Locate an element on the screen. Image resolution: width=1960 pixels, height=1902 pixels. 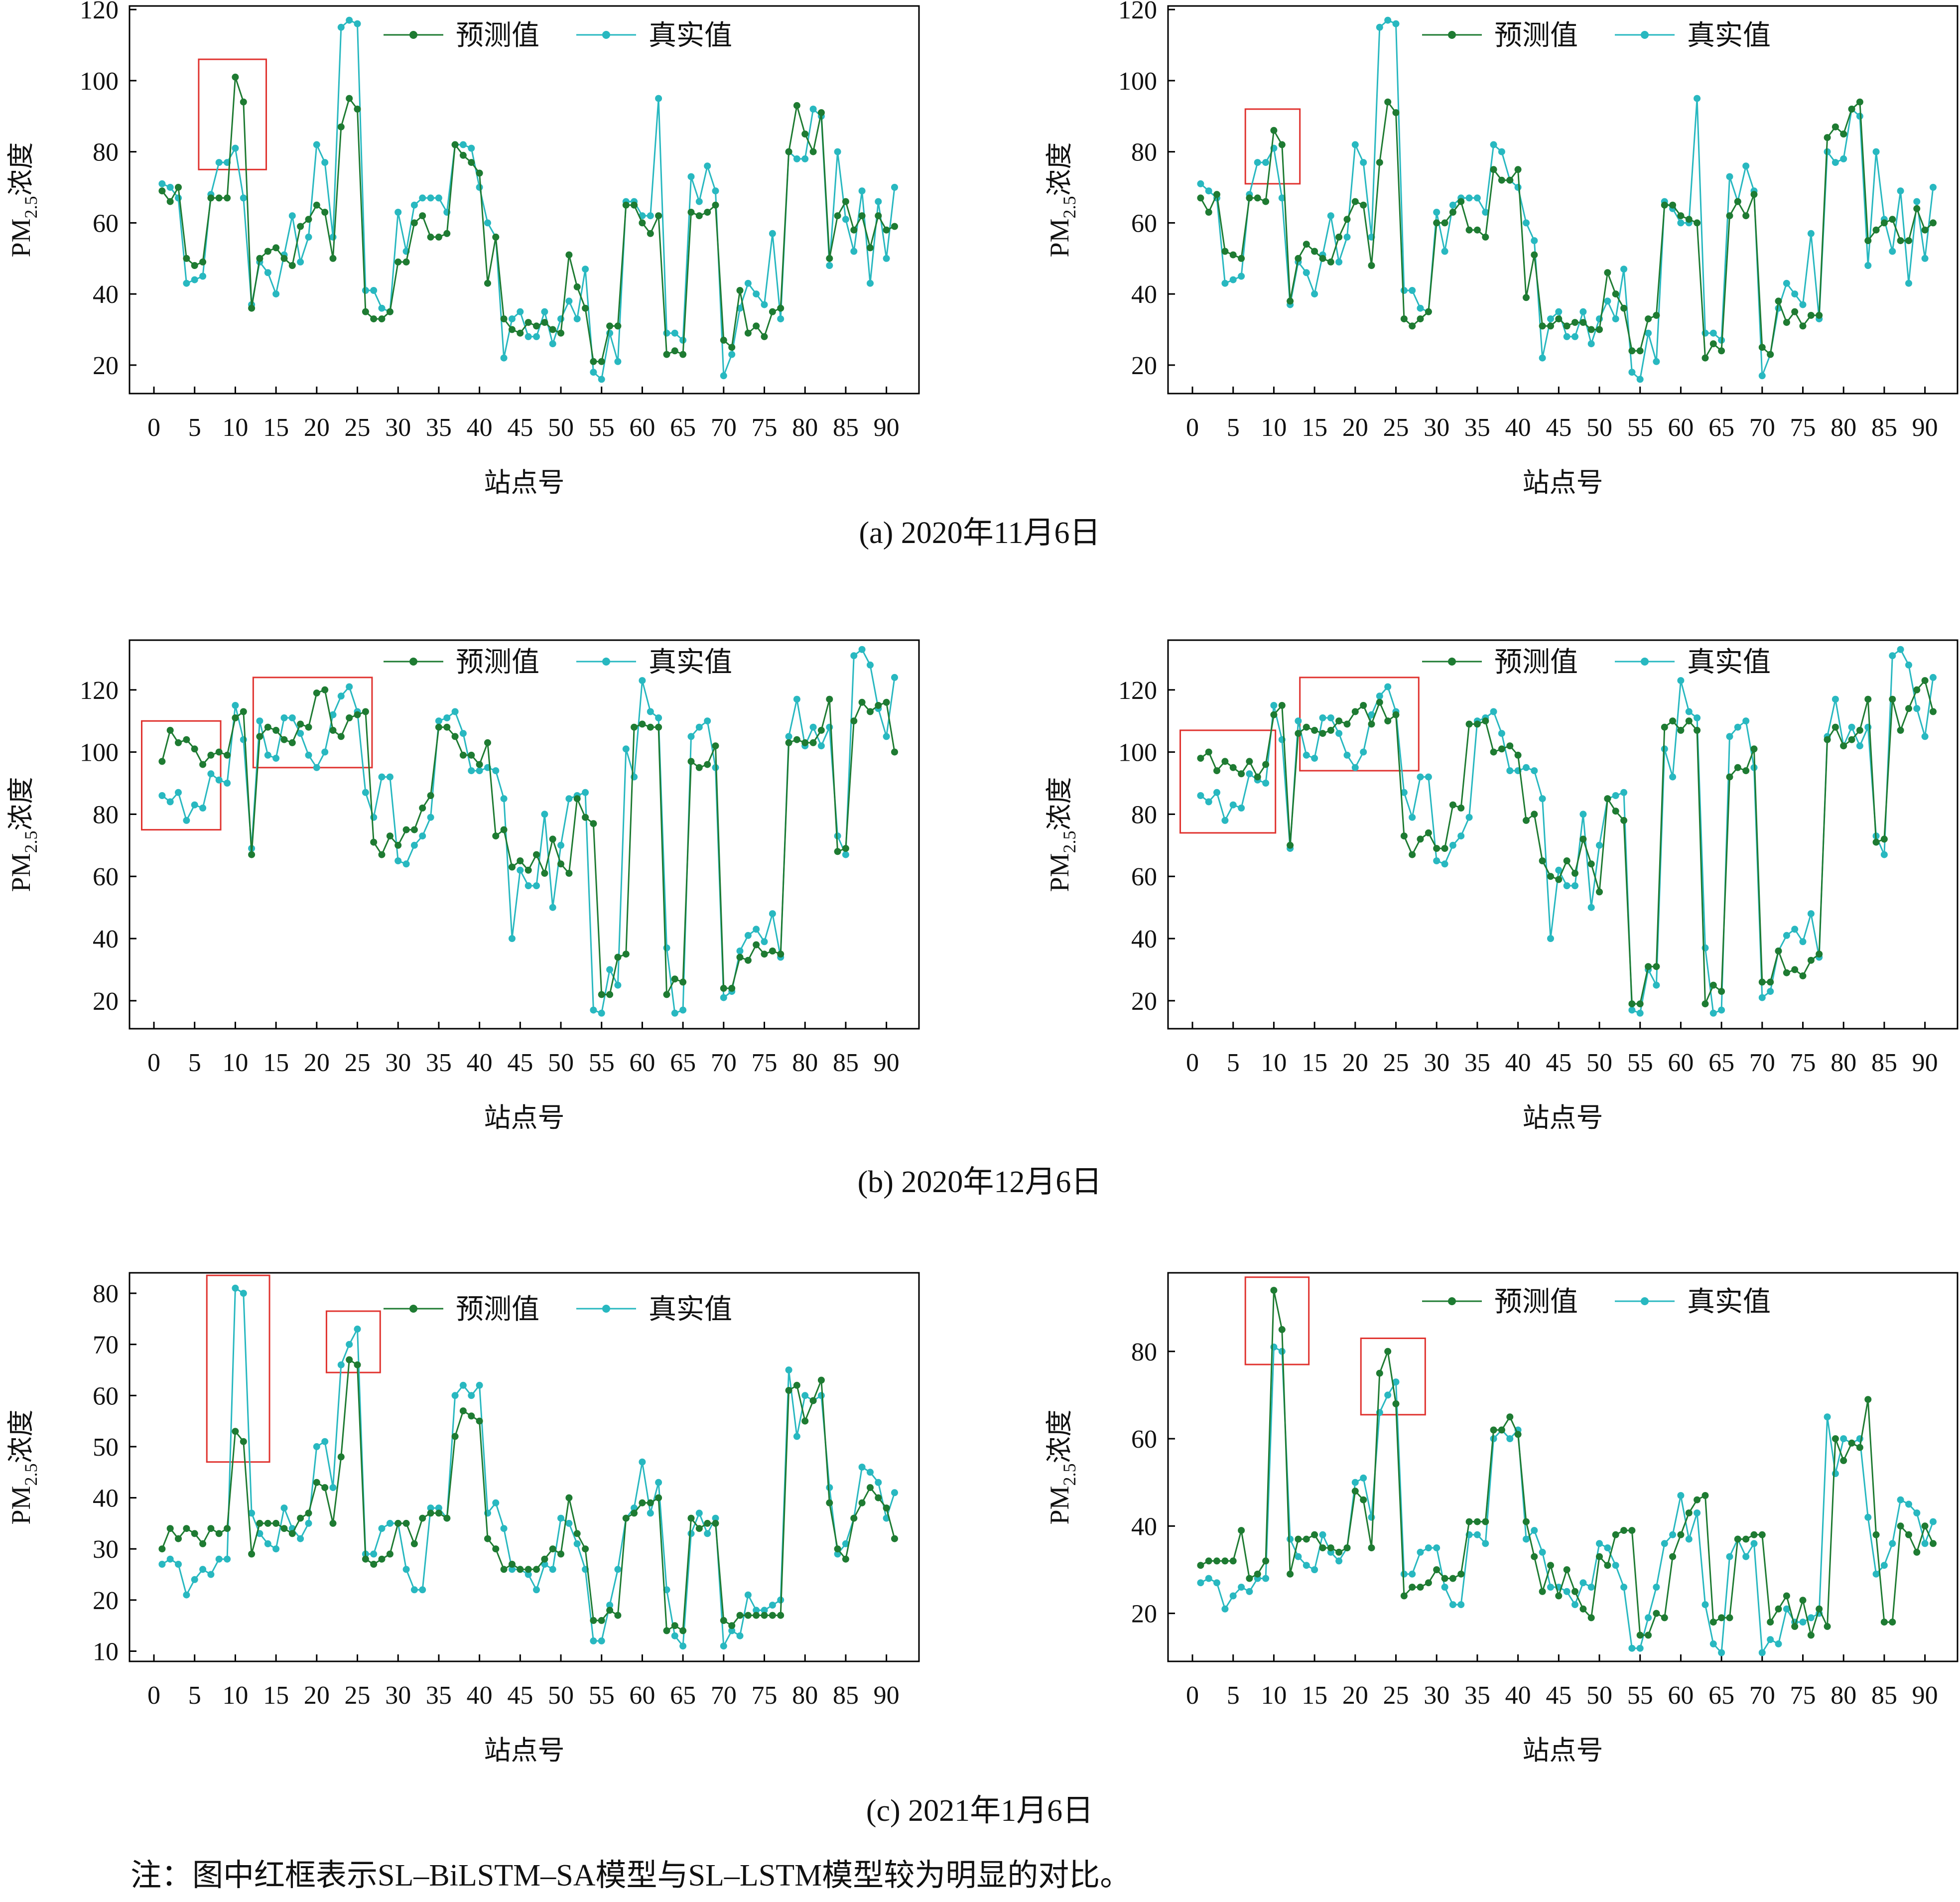
x-tick-label: 90 is located at coordinates (887, 427).